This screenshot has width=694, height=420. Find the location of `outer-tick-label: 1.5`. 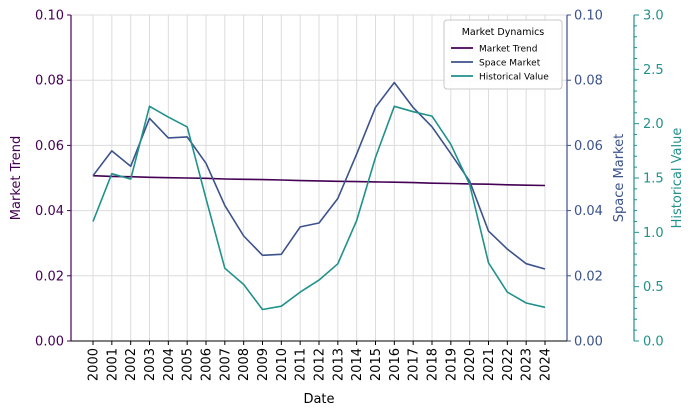

outer-tick-label: 1.5 is located at coordinates (653, 179).